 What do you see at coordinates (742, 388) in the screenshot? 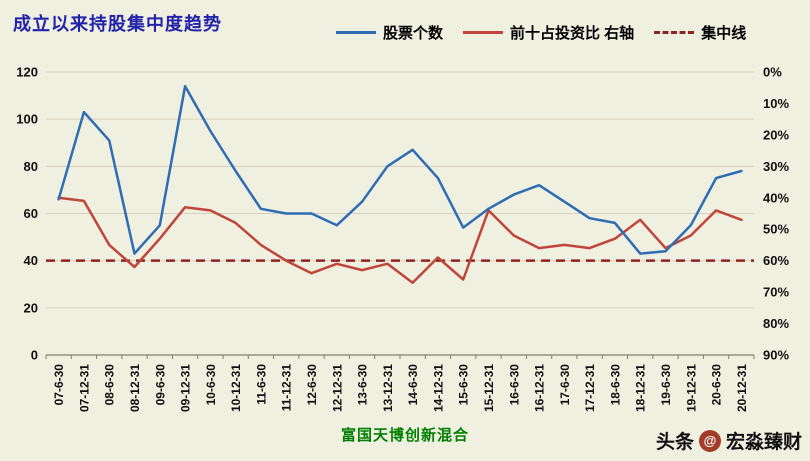
I see `x-axis-tick-label: 20-12-31` at bounding box center [742, 388].